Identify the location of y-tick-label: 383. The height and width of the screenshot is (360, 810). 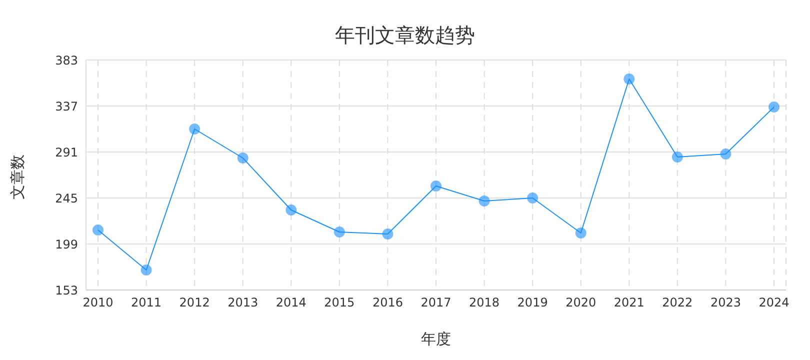
(66, 60).